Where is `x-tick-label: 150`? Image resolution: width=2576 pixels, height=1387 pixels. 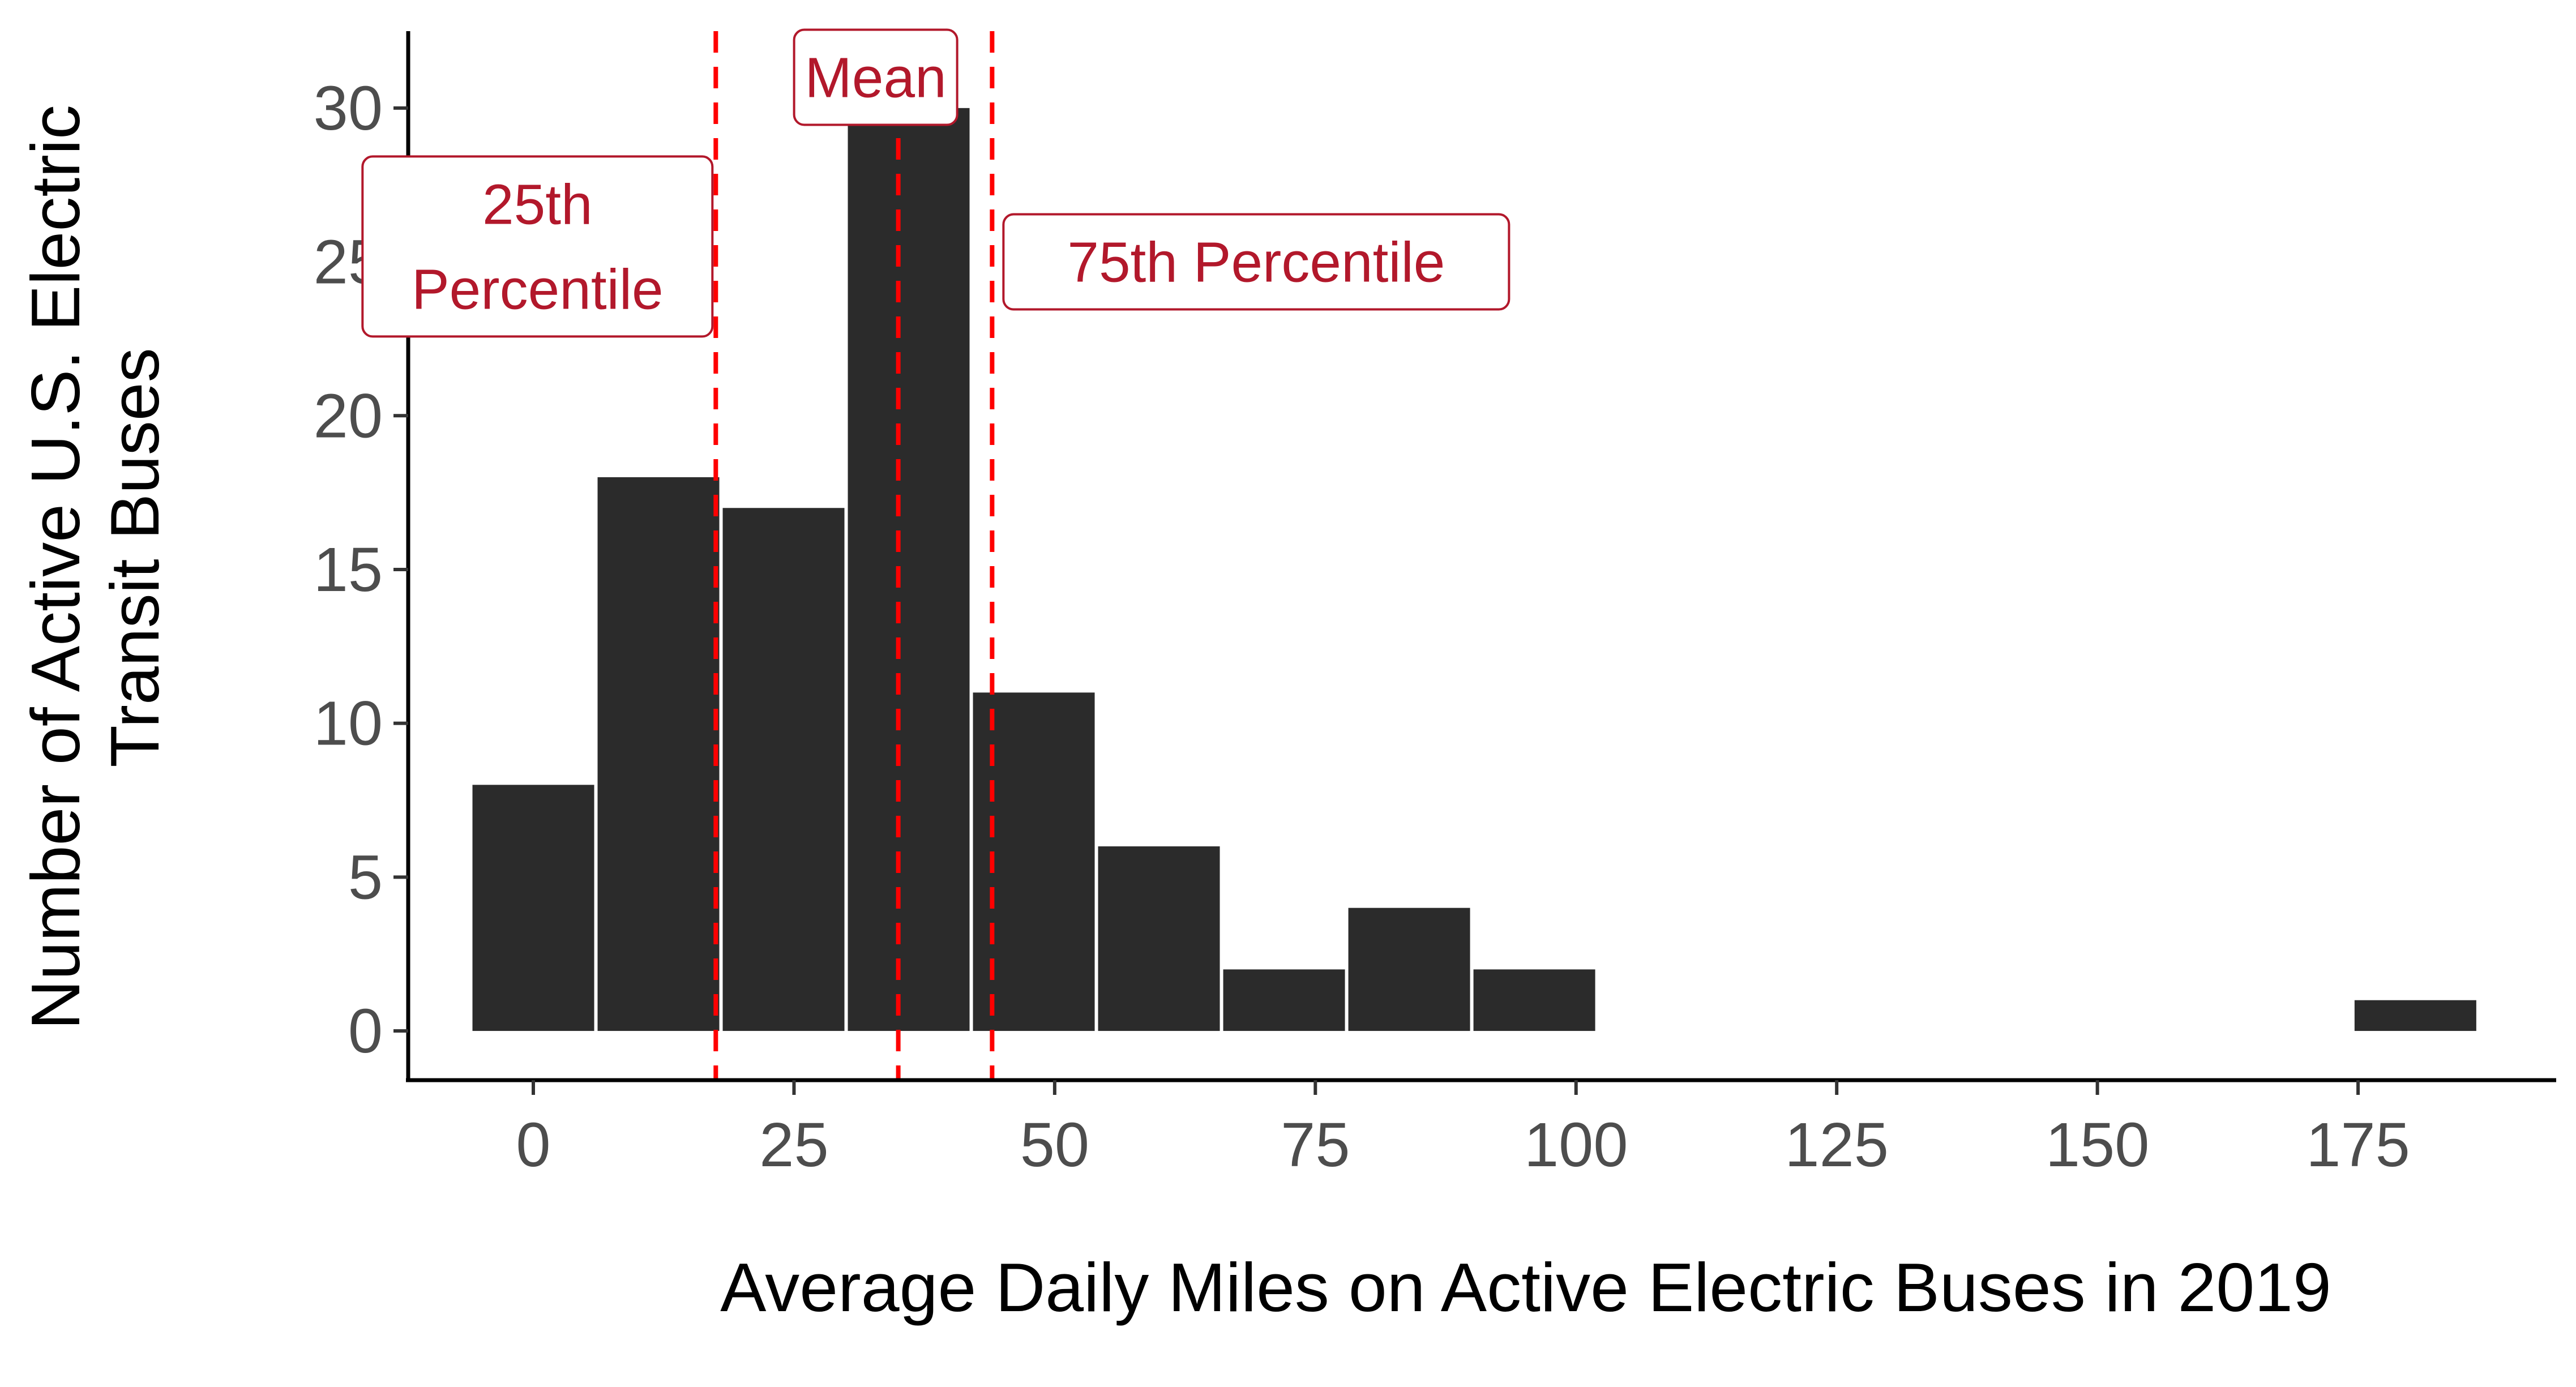 x-tick-label: 150 is located at coordinates (2098, 1145).